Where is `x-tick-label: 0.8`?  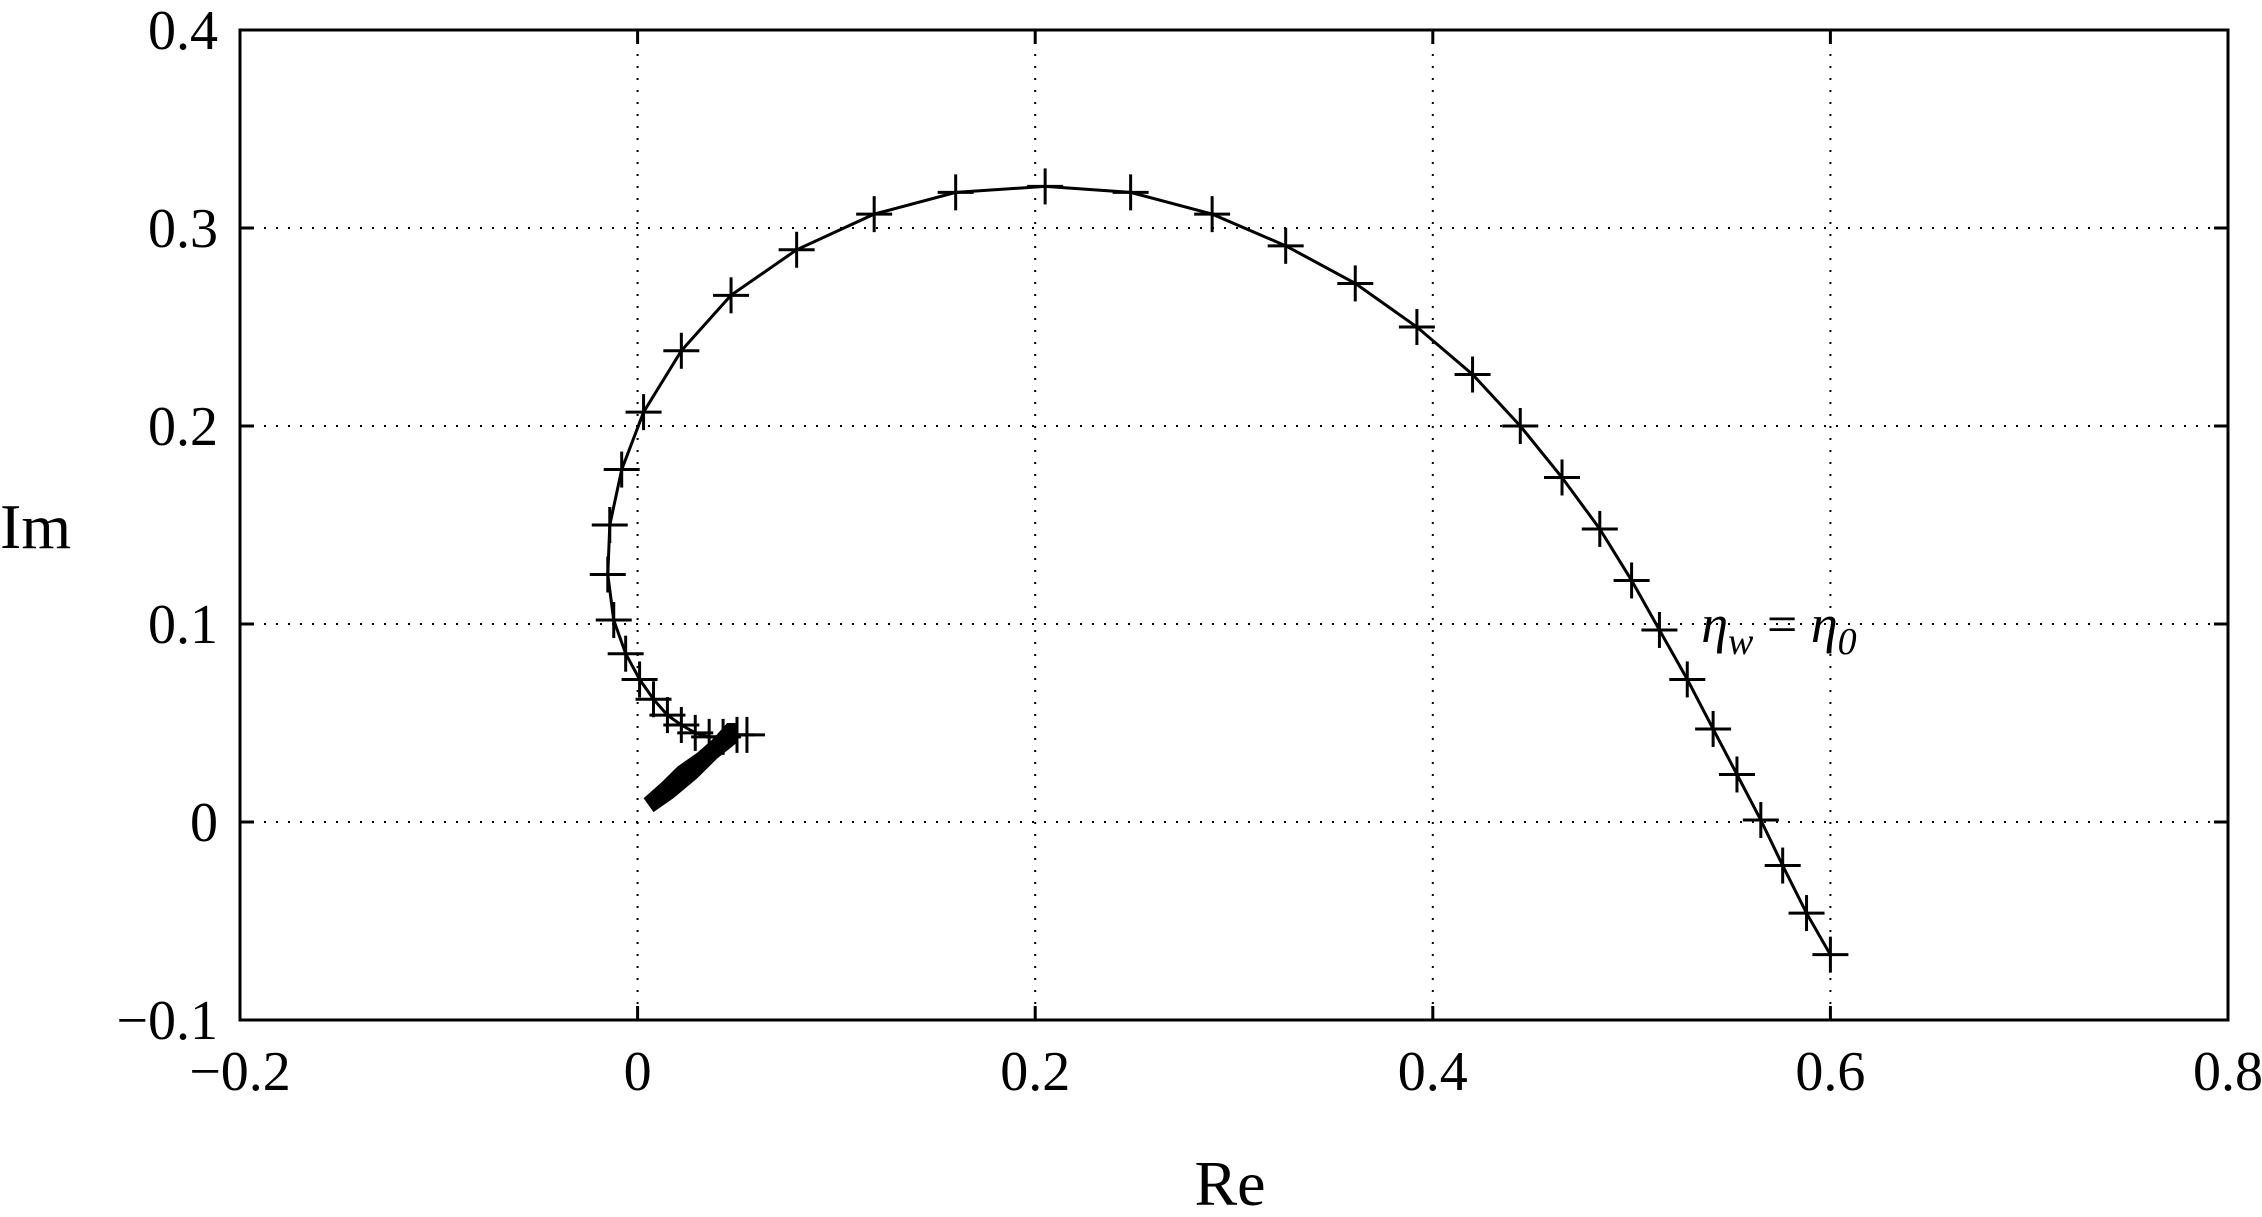
x-tick-label: 0.8 is located at coordinates (2227, 1072).